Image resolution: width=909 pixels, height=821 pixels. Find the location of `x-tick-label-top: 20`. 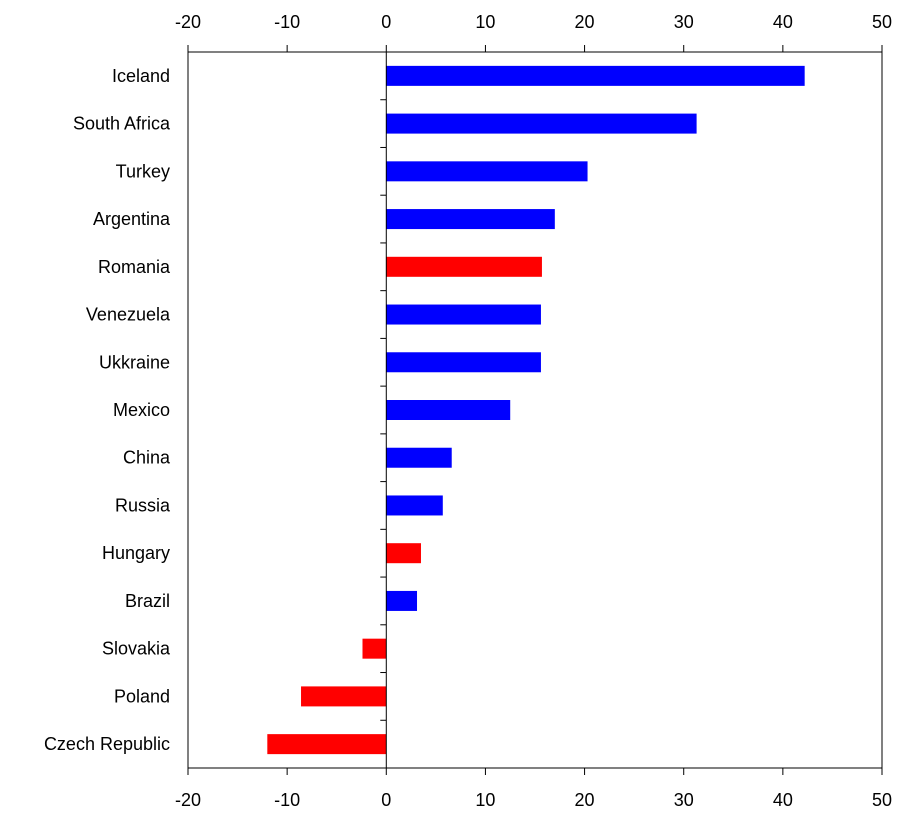

x-tick-label-top: 20 is located at coordinates (585, 22).